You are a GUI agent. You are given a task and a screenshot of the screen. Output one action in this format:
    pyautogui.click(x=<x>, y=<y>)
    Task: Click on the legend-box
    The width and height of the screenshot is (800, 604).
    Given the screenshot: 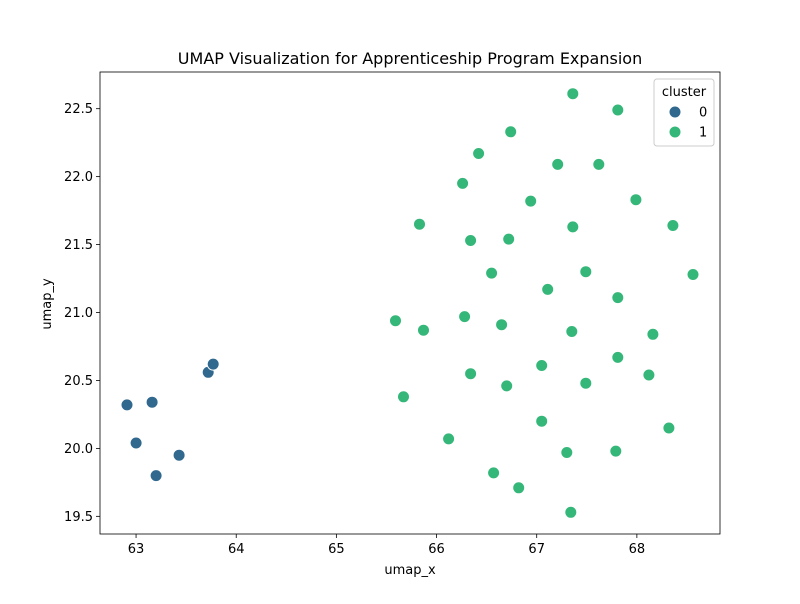 What is the action you would take?
    pyautogui.click(x=684, y=112)
    